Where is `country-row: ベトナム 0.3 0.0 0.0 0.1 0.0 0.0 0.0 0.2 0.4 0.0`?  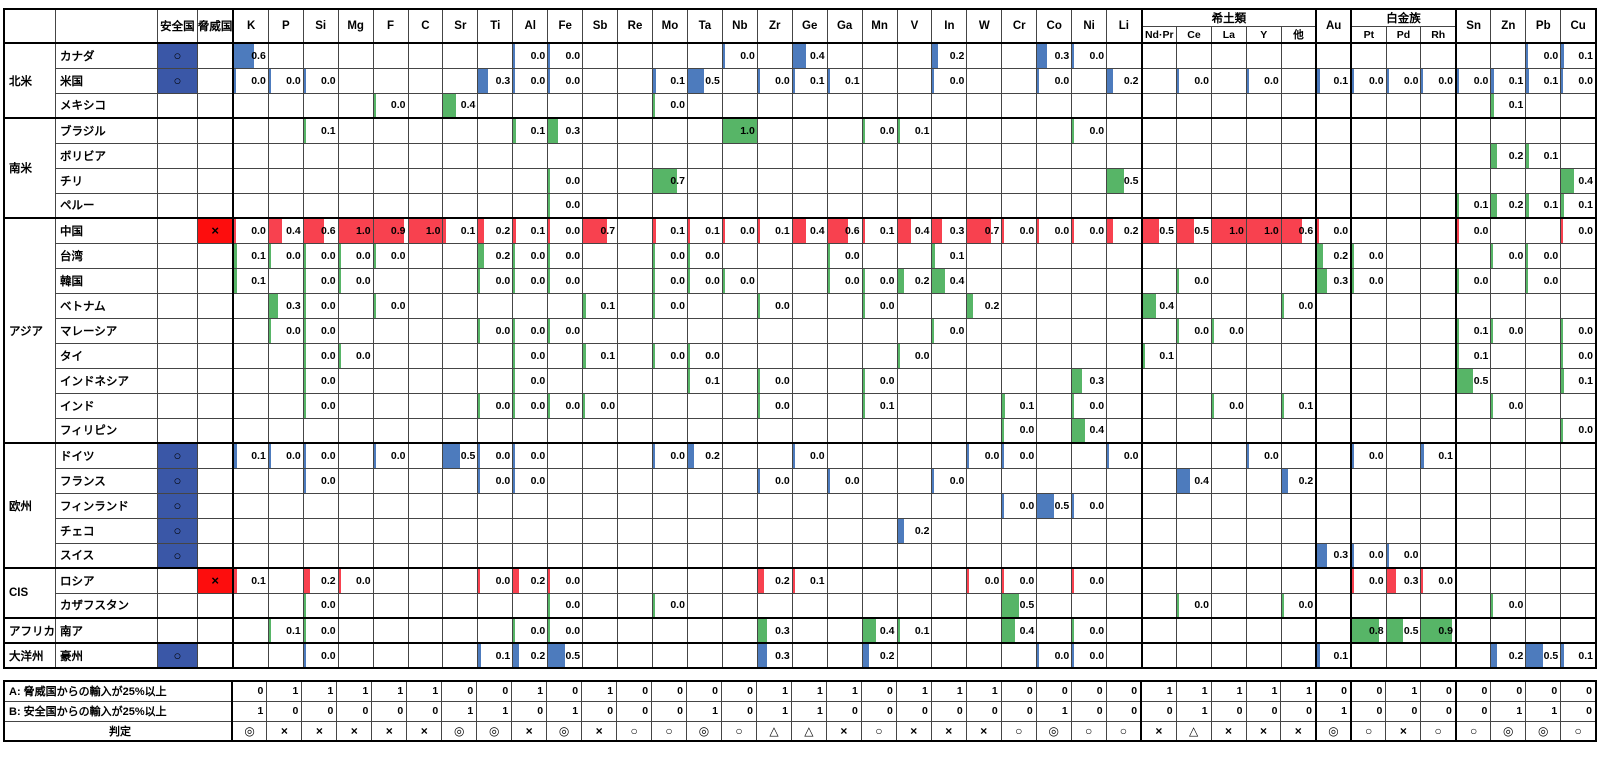
country-row: ベトナム 0.3 0.0 0.0 0.1 0.0 0.0 0.0 0.2 0.4 0.0 is located at coordinates (800, 305).